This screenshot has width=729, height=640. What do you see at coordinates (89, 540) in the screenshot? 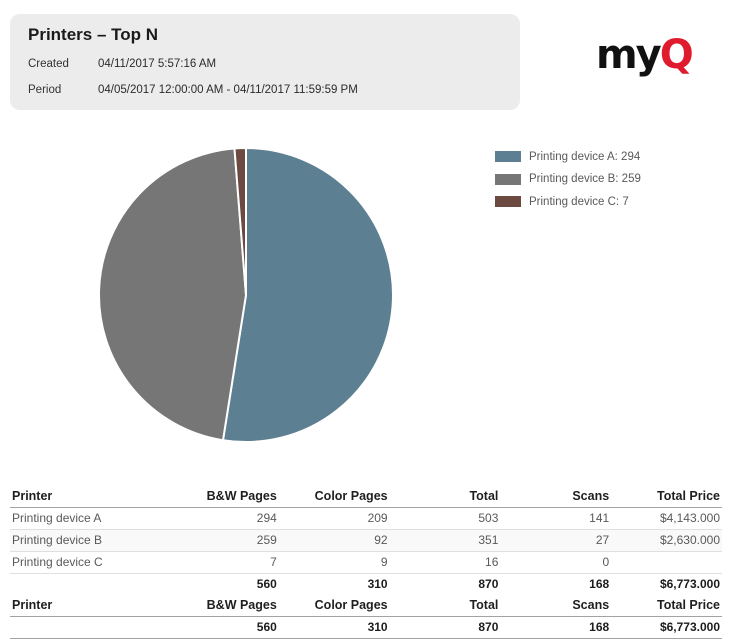
I see `table-cell: Printing device B` at bounding box center [89, 540].